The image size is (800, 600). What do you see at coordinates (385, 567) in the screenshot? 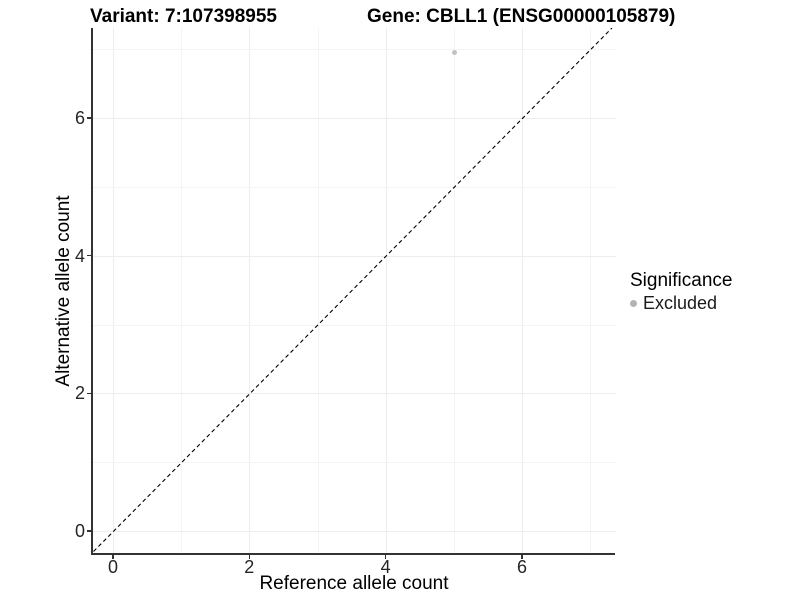
I see `x-tick-label: 4` at bounding box center [385, 567].